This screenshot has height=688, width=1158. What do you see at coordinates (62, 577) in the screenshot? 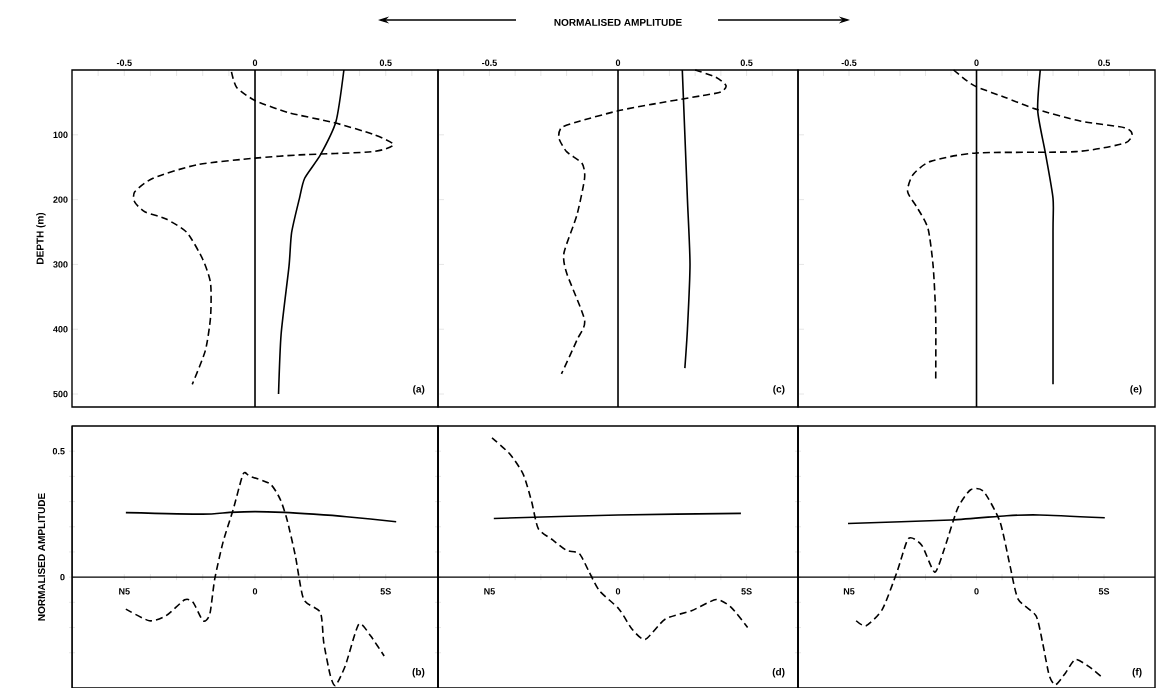
I see `y-tick-label: 0` at bounding box center [62, 577].